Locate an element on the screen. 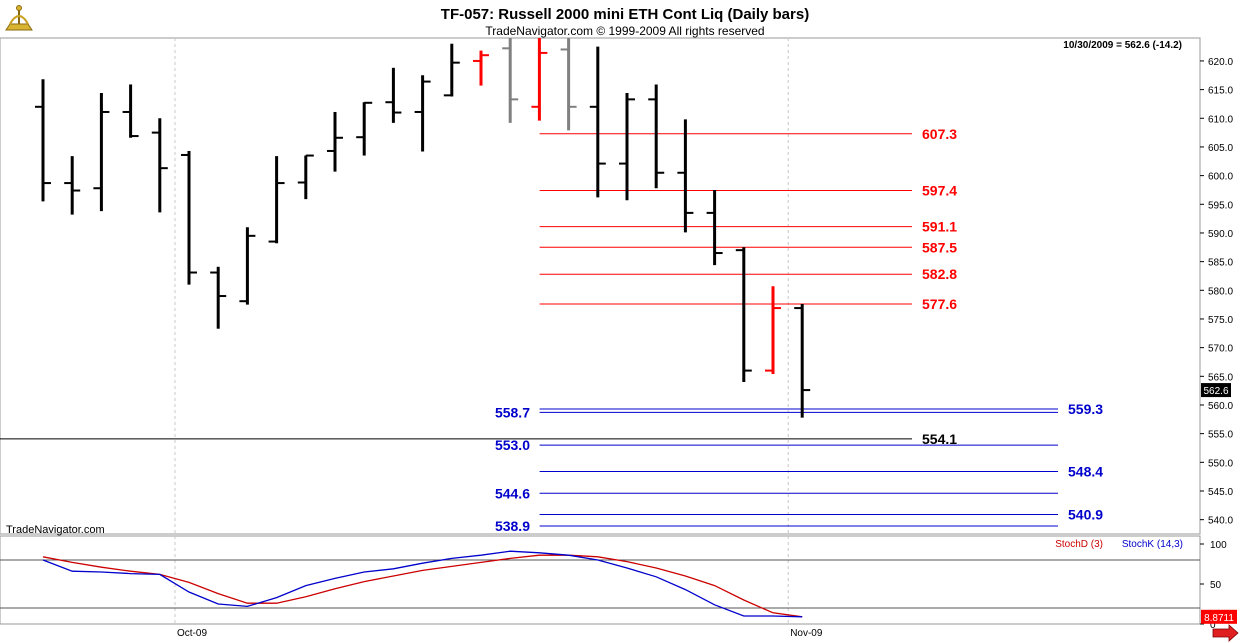  level-label: 597.4 is located at coordinates (939, 191).